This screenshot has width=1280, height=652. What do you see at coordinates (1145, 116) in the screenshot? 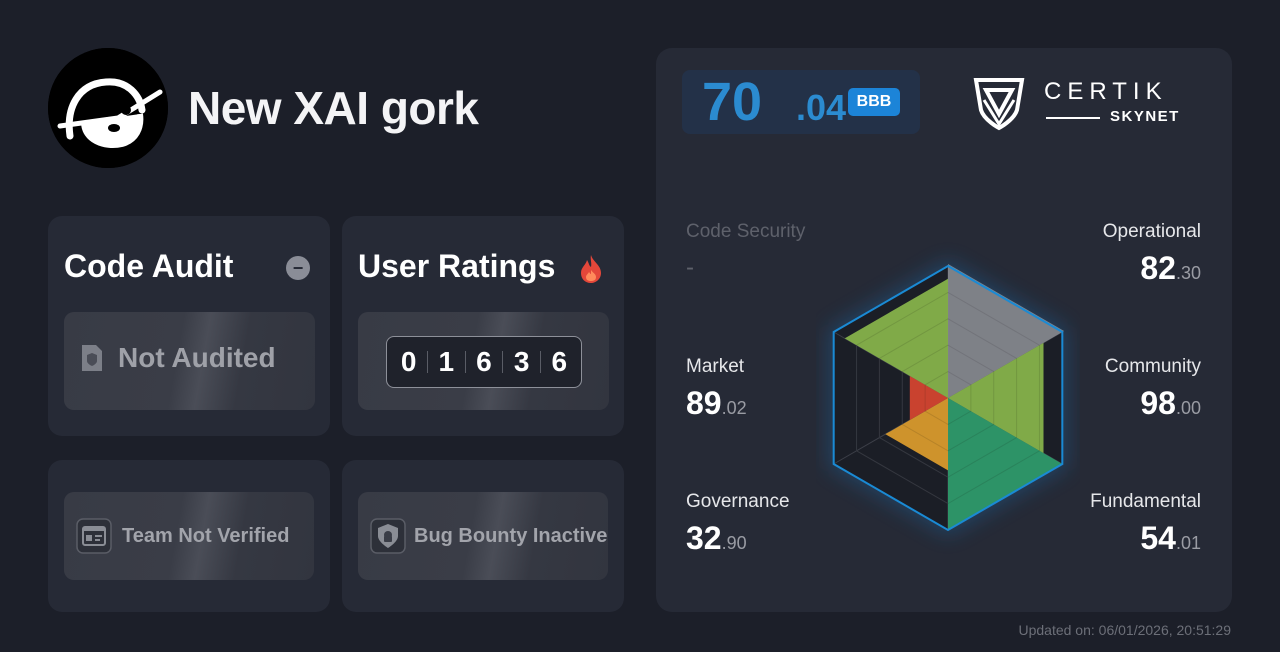
I see `brand-product: SKYNET` at bounding box center [1145, 116].